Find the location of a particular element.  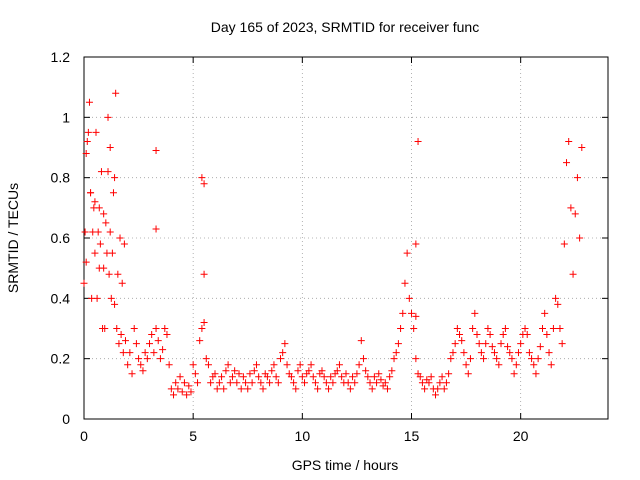

y-tick-label: 0.8 is located at coordinates (61, 178).